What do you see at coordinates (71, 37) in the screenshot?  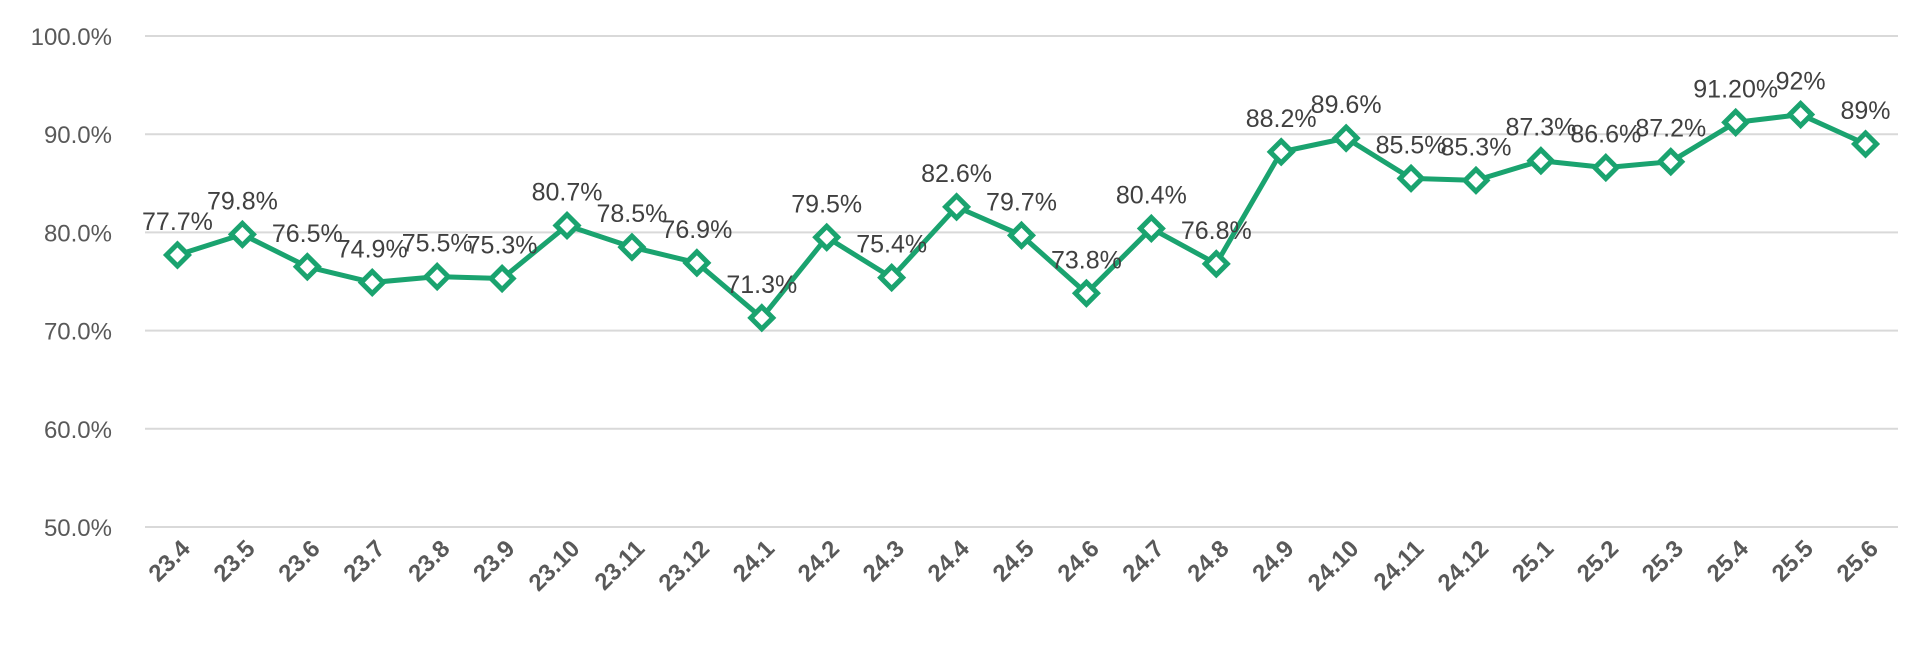 I see `y-tick-label: 100.0%` at bounding box center [71, 37].